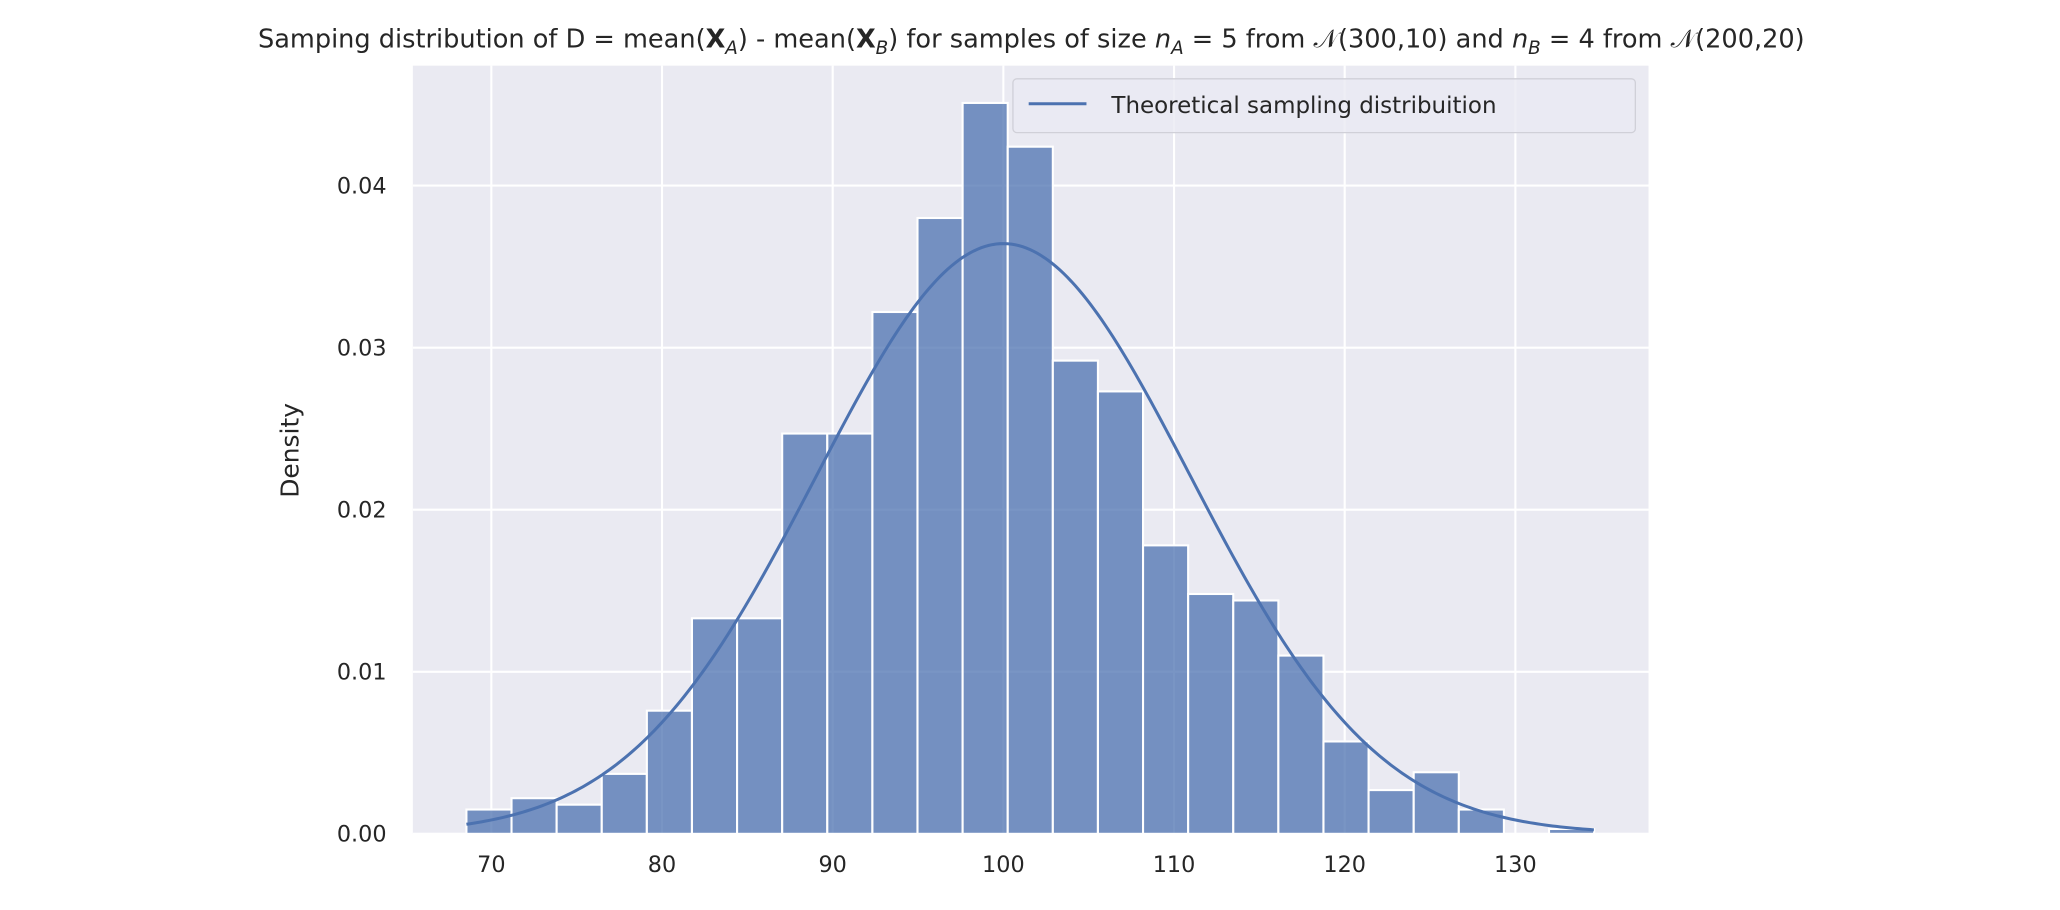 Image resolution: width=2060 pixels, height=910 pixels. Describe the element at coordinates (1303, 106) in the screenshot. I see `legend-label: Theoretical sampling distribuition` at that location.